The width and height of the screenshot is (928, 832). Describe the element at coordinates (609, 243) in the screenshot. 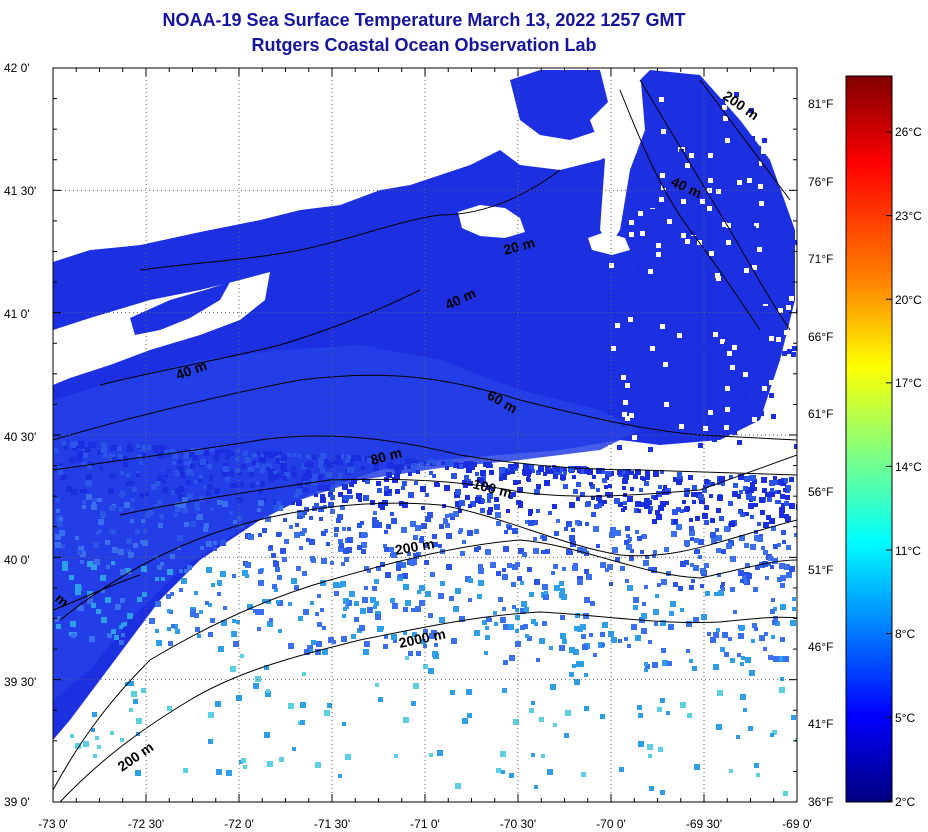

I see `nantucket` at that location.